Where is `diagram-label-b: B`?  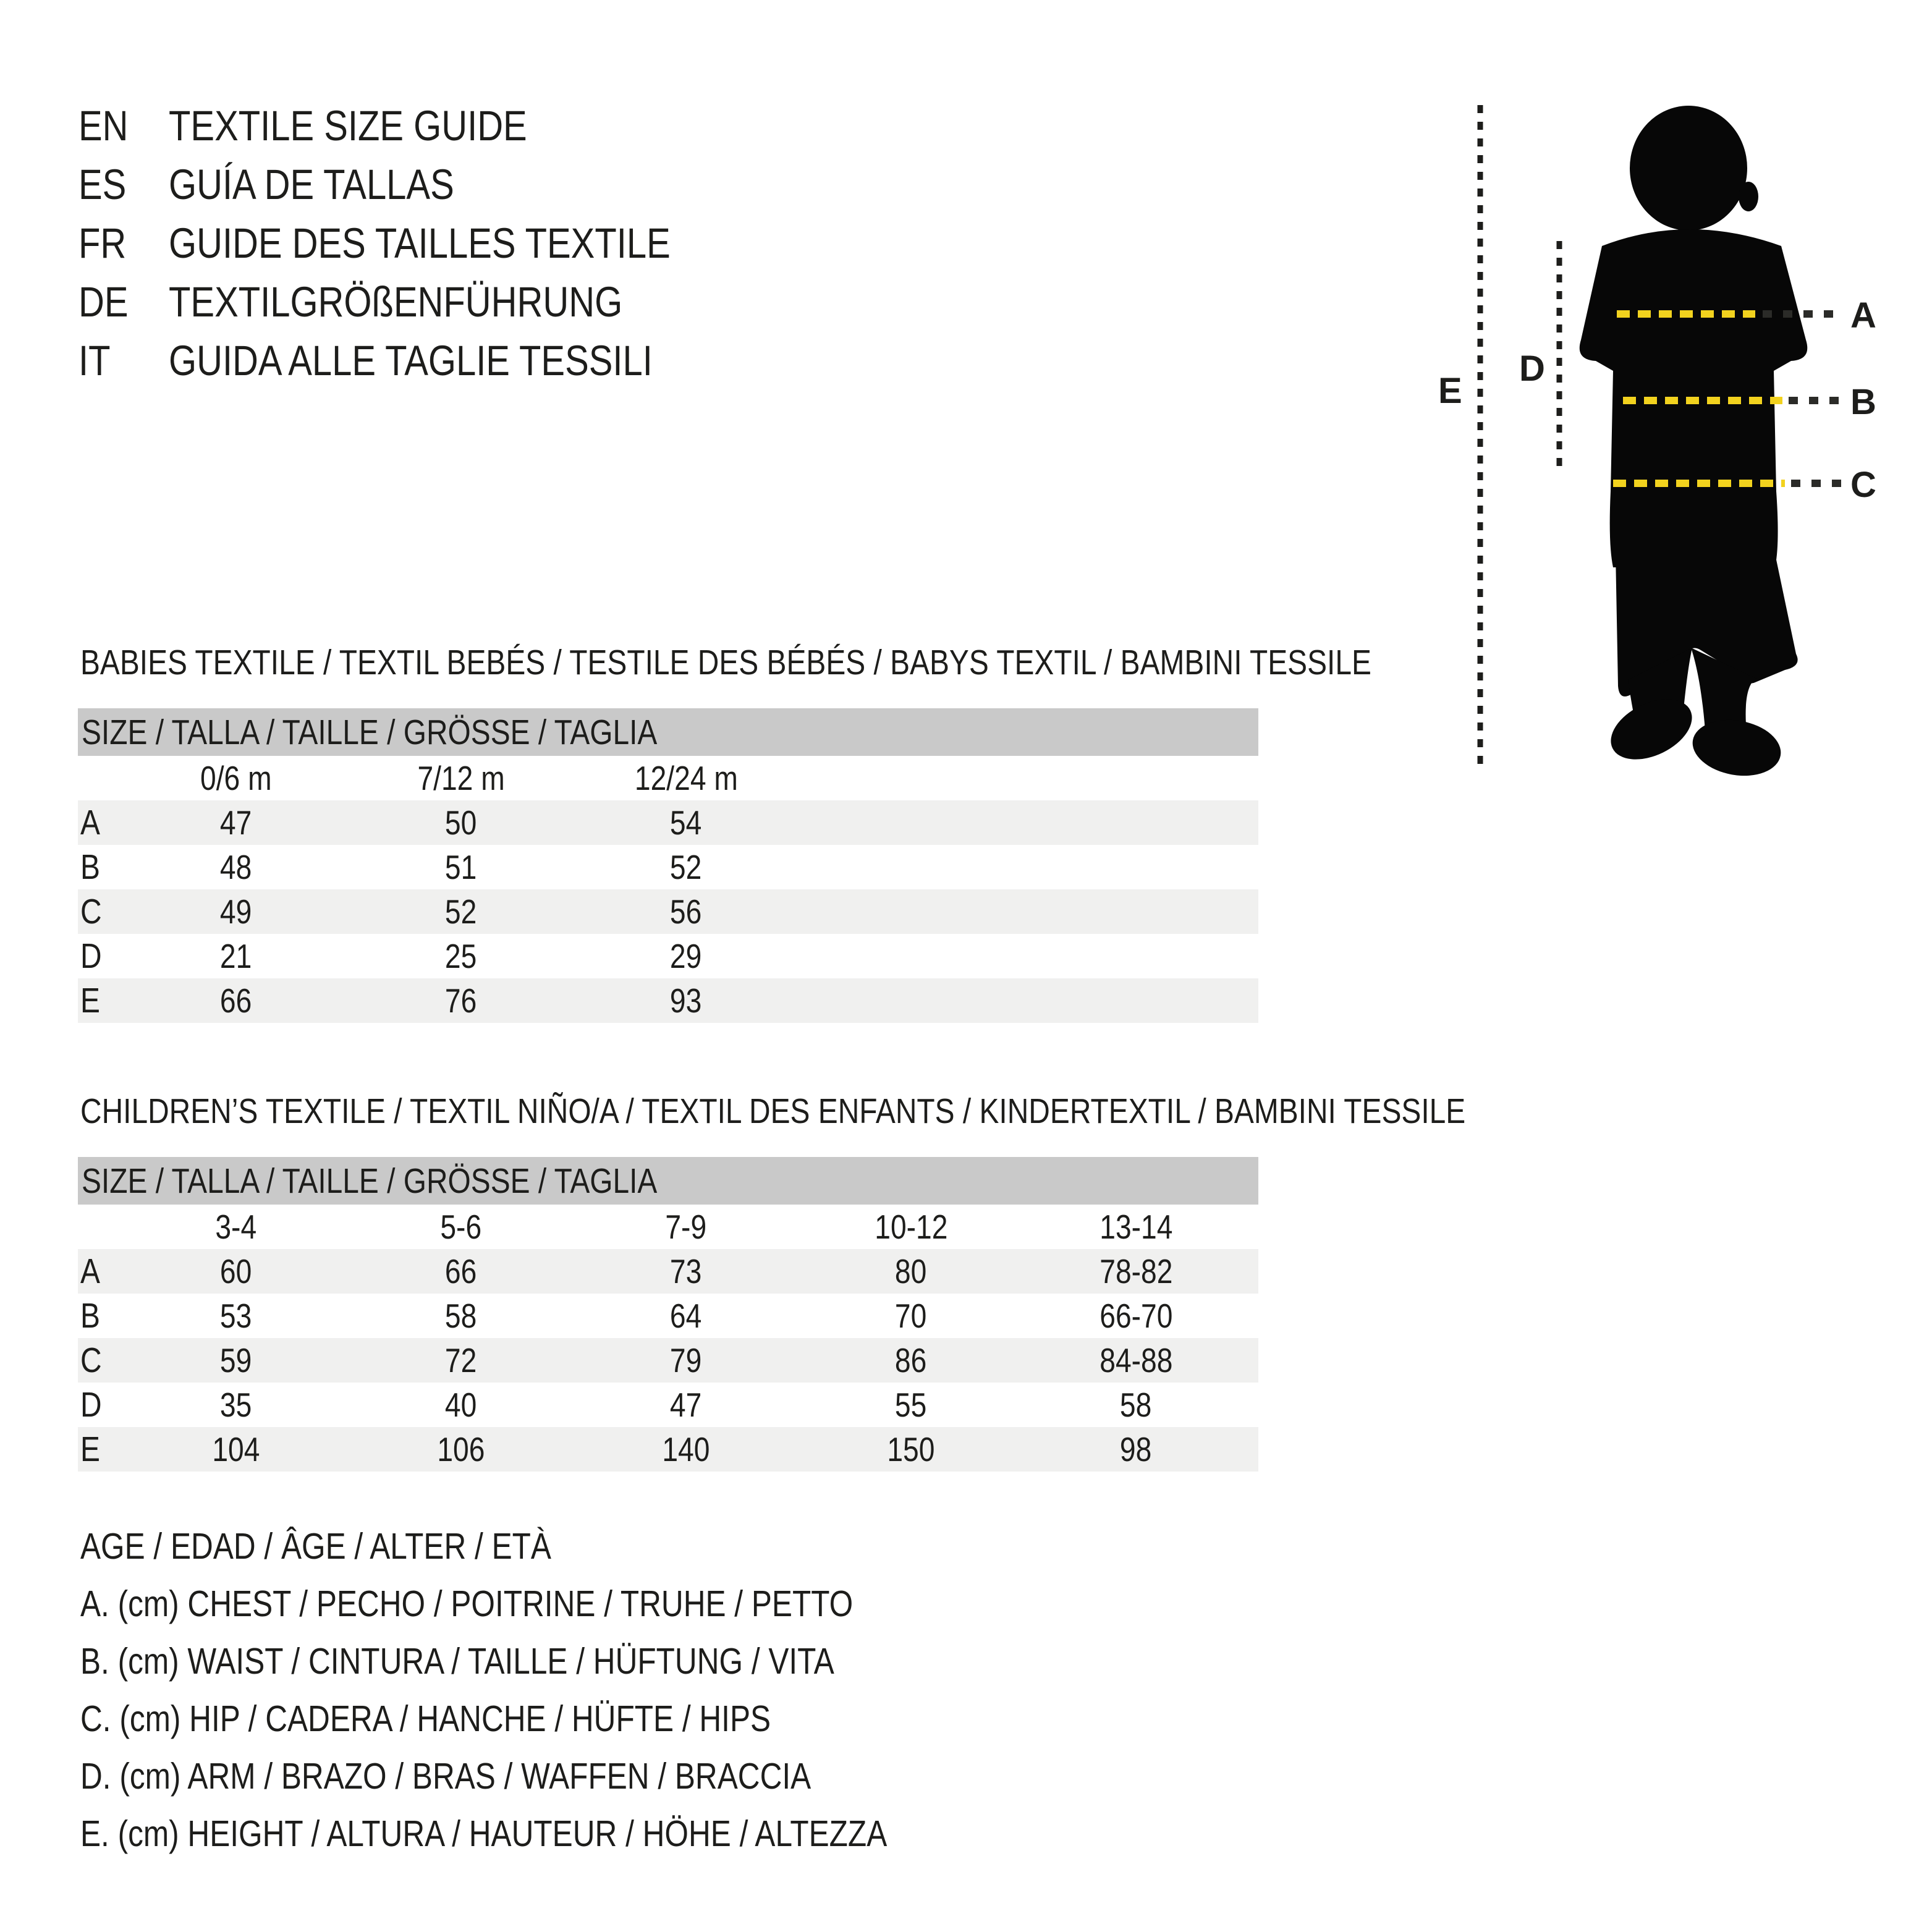
diagram-label-b: B is located at coordinates (1863, 402).